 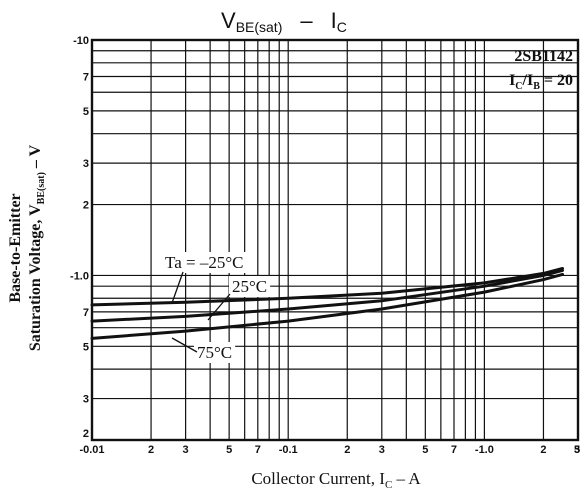 What do you see at coordinates (484, 450) in the screenshot?
I see `x-tick-label: -1.0` at bounding box center [484, 450].